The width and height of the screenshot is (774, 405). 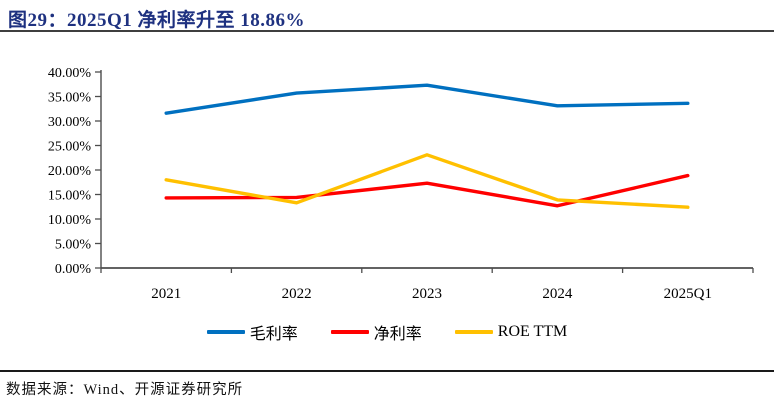 What do you see at coordinates (70, 147) in the screenshot?
I see `y-tick-label: 25.00%` at bounding box center [70, 147].